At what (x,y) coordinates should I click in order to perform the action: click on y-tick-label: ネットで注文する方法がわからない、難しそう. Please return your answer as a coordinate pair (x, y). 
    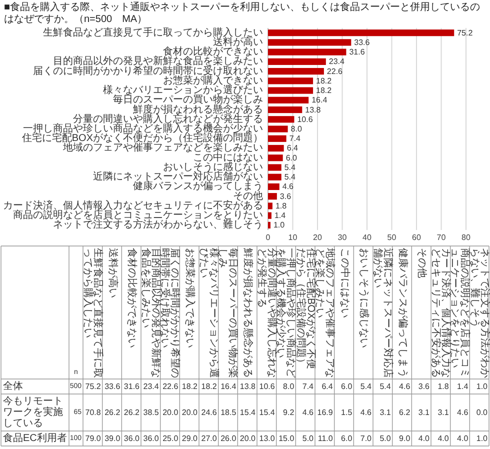
    Looking at the image, I should click on (158, 224).